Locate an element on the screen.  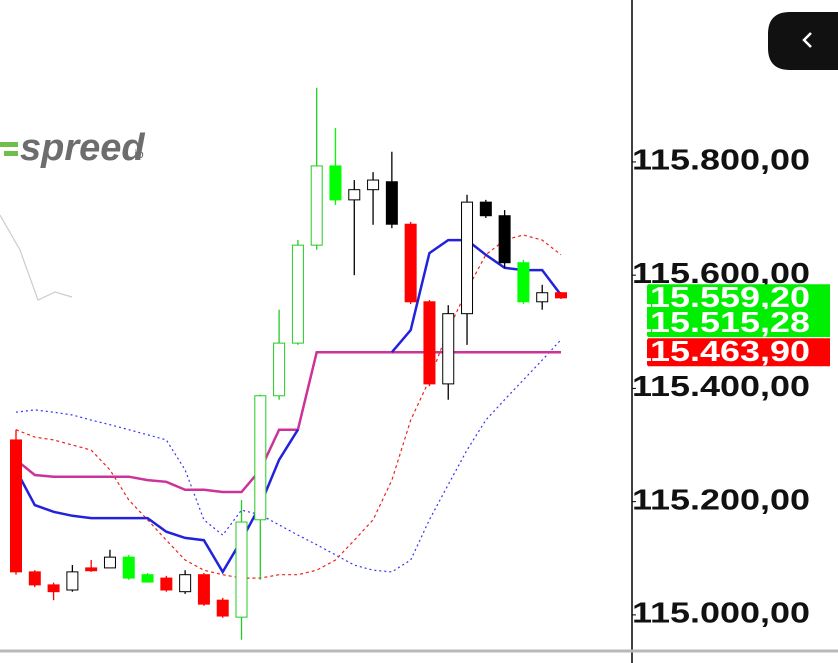
collapse-button is located at coordinates (803, 41).